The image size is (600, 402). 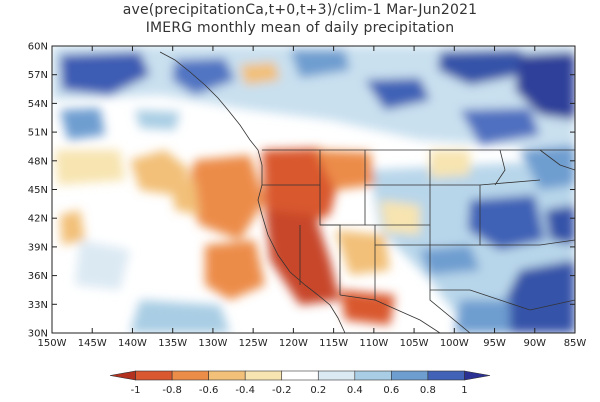 What do you see at coordinates (464, 390) in the screenshot?
I see `colorbar-label: 1` at bounding box center [464, 390].